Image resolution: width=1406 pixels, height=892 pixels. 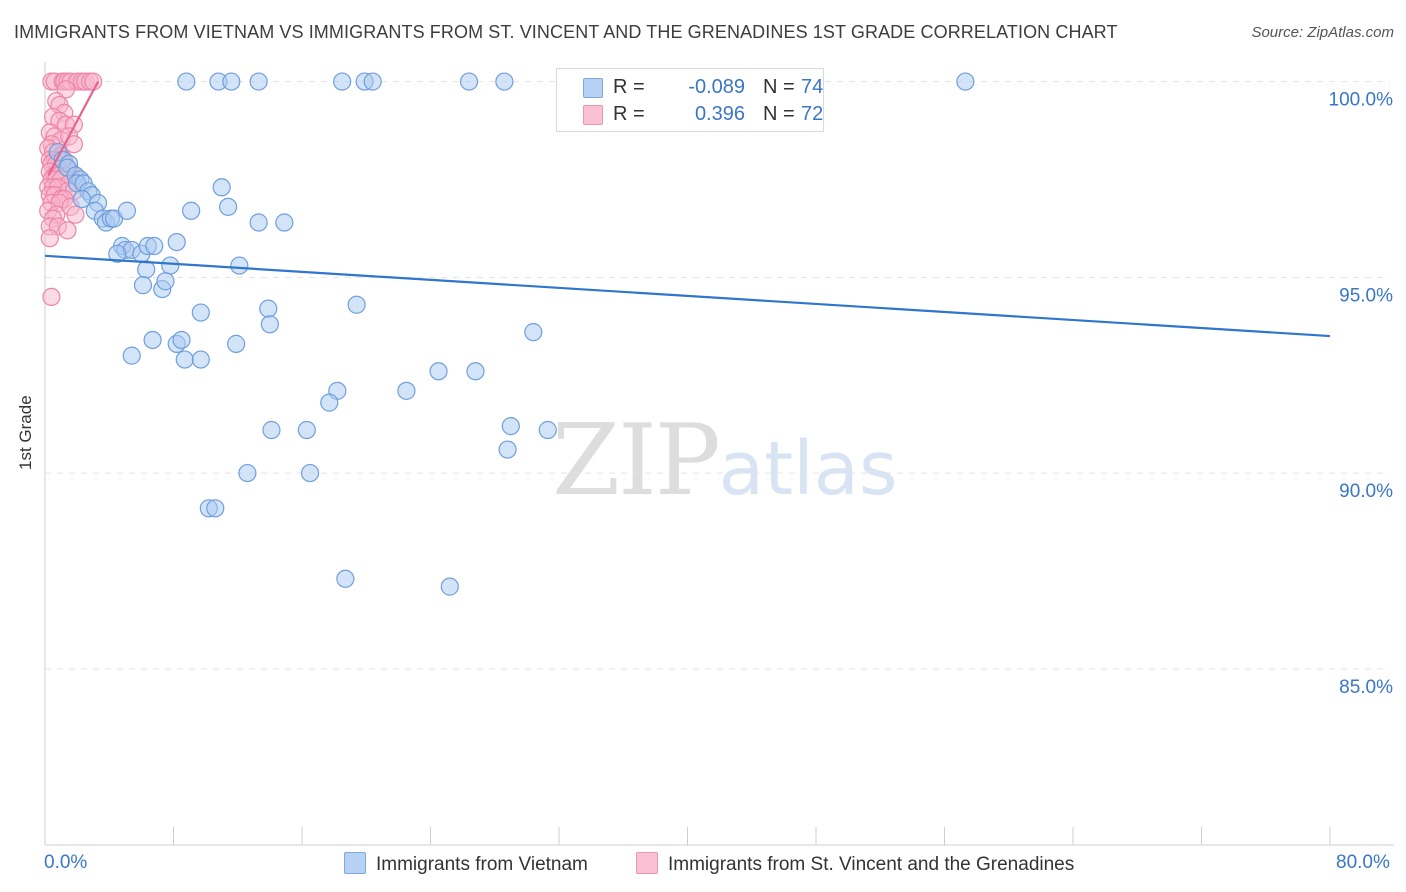 I want to click on n-value-stvincent: 72, so click(x=812, y=114).